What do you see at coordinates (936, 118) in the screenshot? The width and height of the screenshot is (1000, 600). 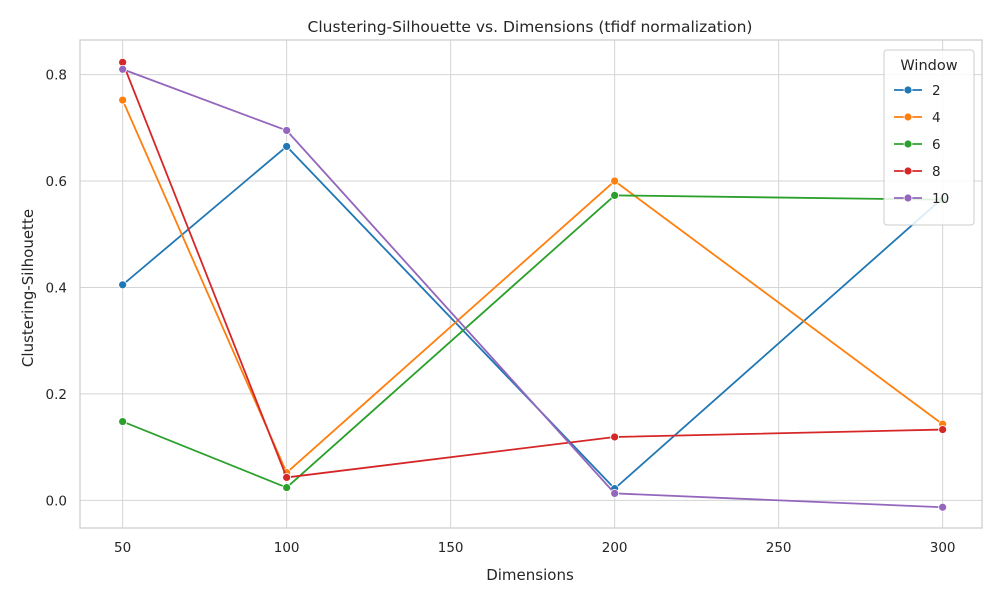 I see `legend-label: 4` at bounding box center [936, 118].